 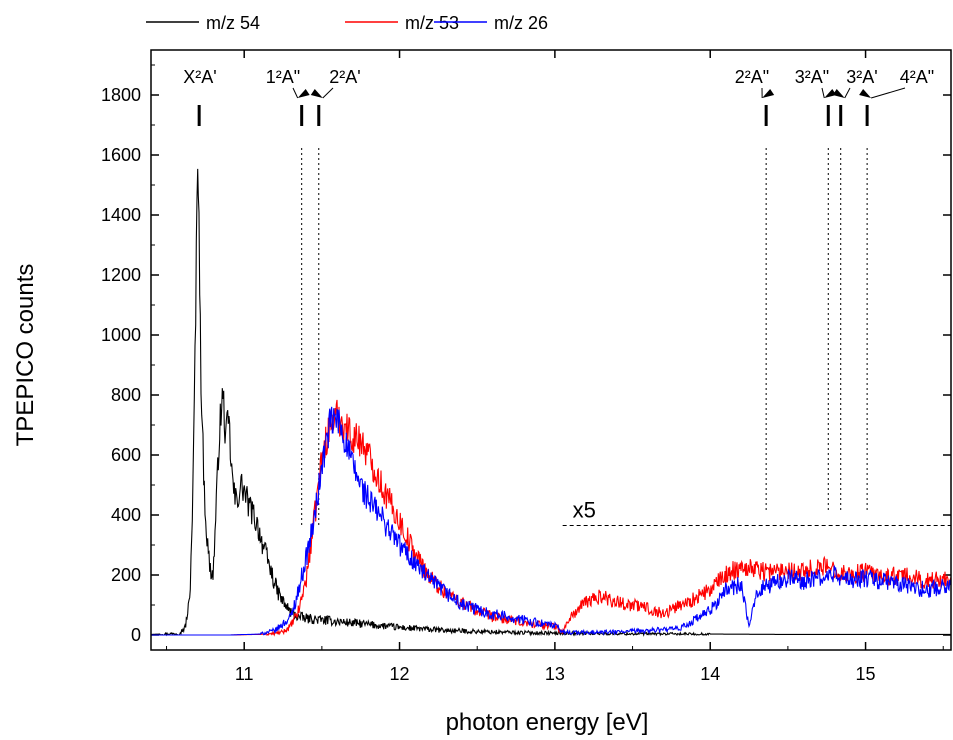 What do you see at coordinates (244, 674) in the screenshot?
I see `x-tick-label-0: 11` at bounding box center [244, 674].